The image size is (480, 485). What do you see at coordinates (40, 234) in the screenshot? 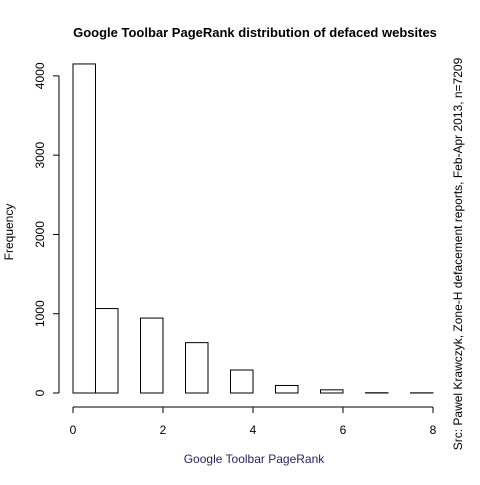
I see `y-tick-label: 2000` at bounding box center [40, 234].